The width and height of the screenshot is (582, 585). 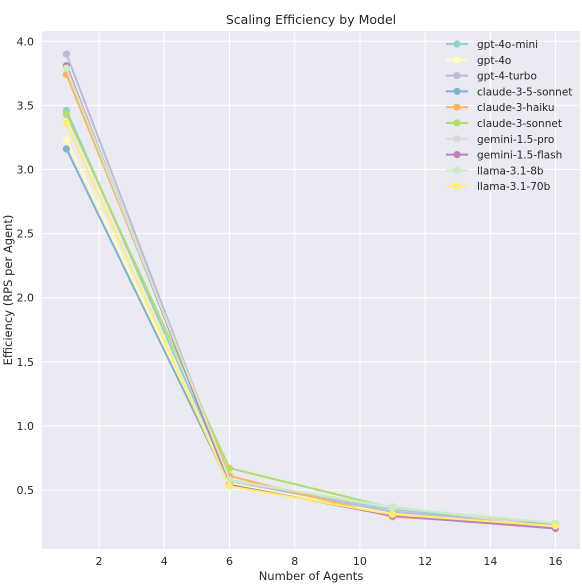 I want to click on legend-item: claude-3-haiku, so click(x=500, y=108).